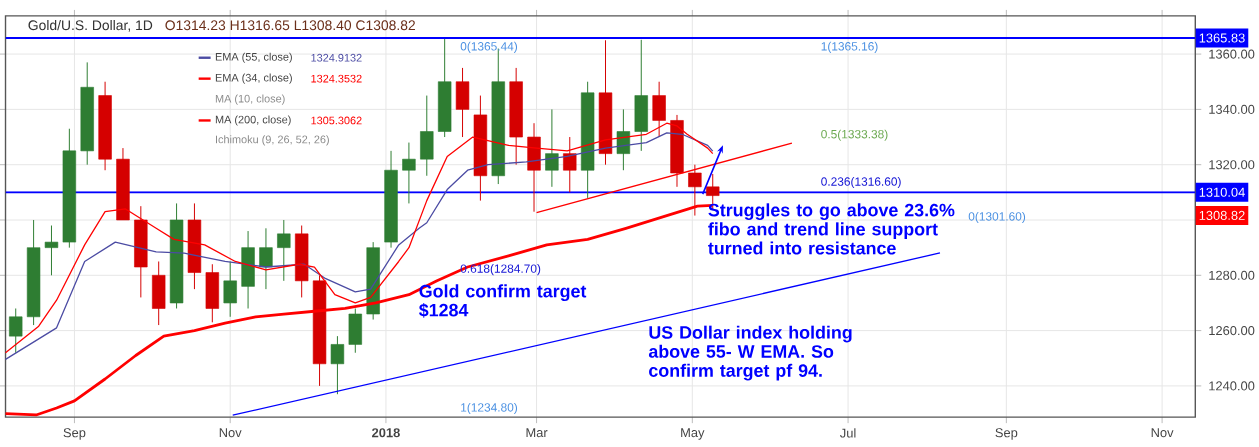 The height and width of the screenshot is (447, 1259). I want to click on ref-line-label: 1310.04, so click(1222, 192).